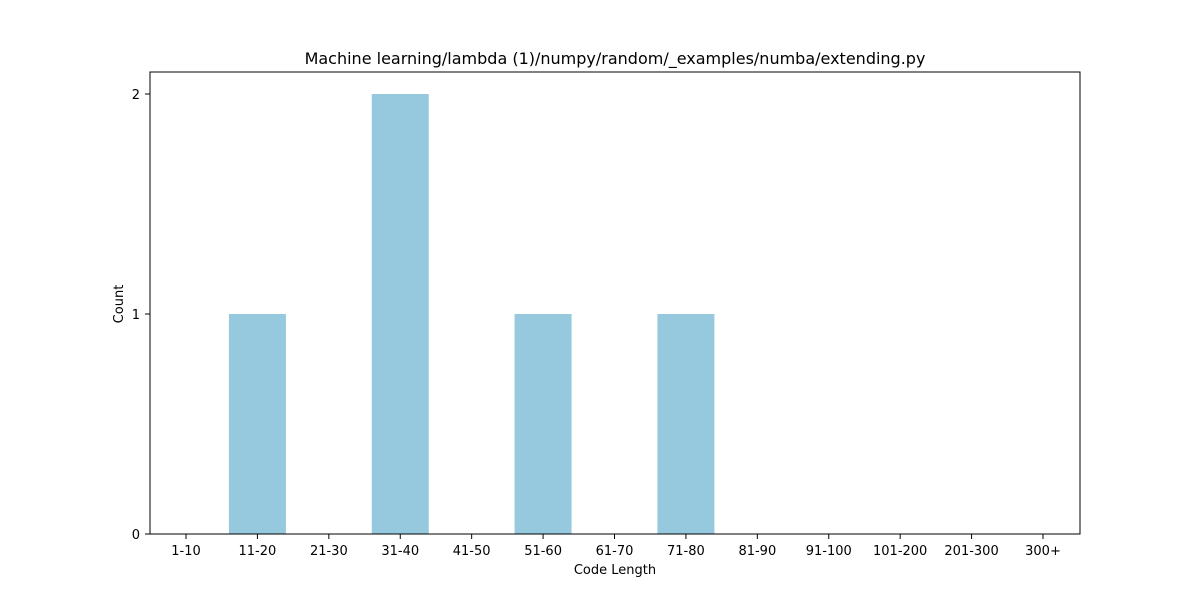  I want to click on y-axis-ticks: 0 1 2, so click(141, 315).